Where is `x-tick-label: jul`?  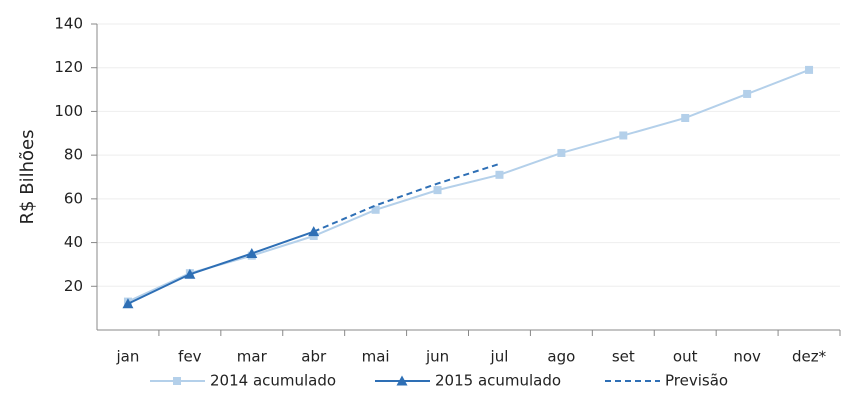
x-tick-label: jul is located at coordinates (499, 357).